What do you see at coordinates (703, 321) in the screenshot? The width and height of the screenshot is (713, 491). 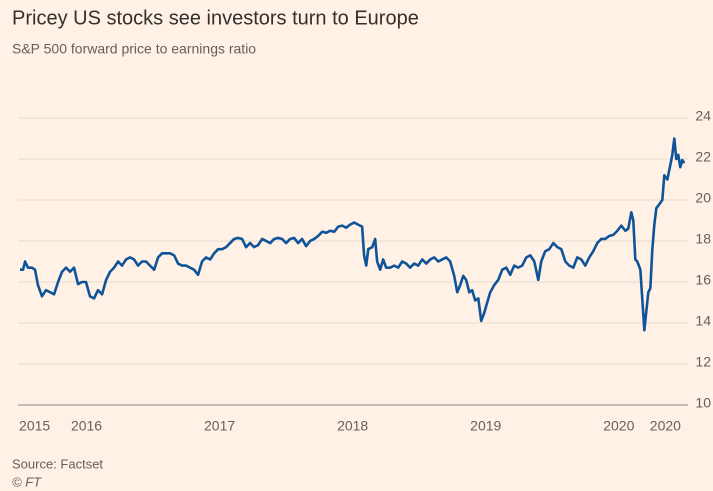 I see `y-tick-label: 14` at bounding box center [703, 321].